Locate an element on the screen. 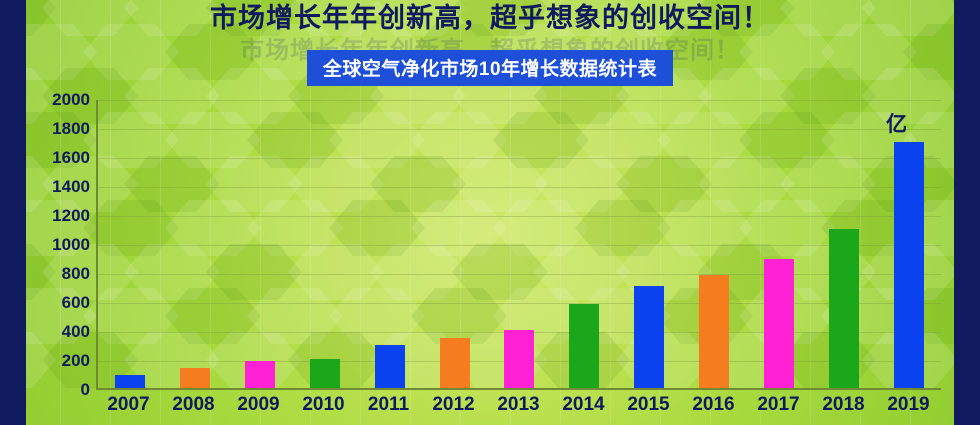 This screenshot has height=425, width=980. bar-2011 is located at coordinates (389, 366).